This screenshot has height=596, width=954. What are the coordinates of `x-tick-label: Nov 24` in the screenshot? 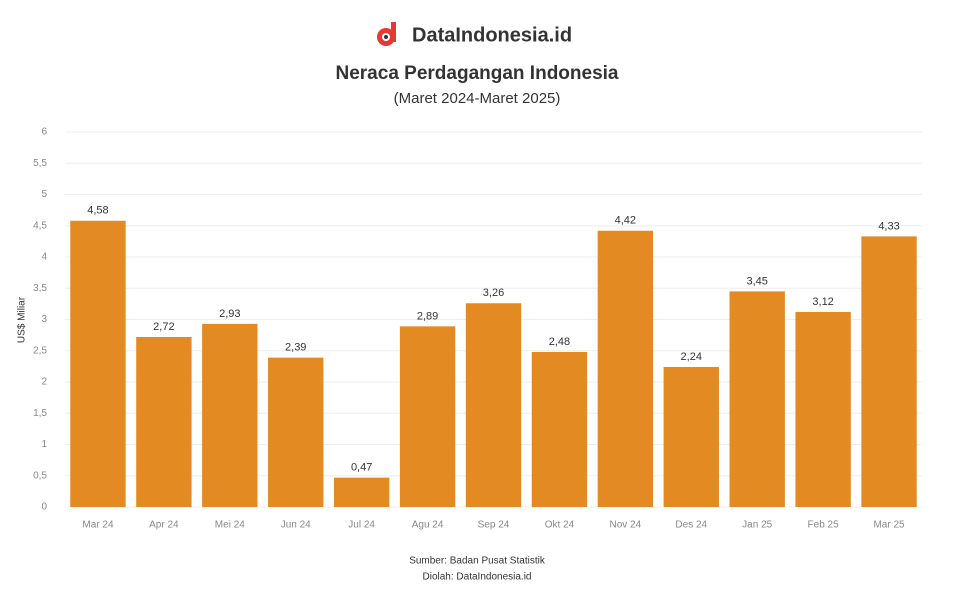 It's located at (626, 525).